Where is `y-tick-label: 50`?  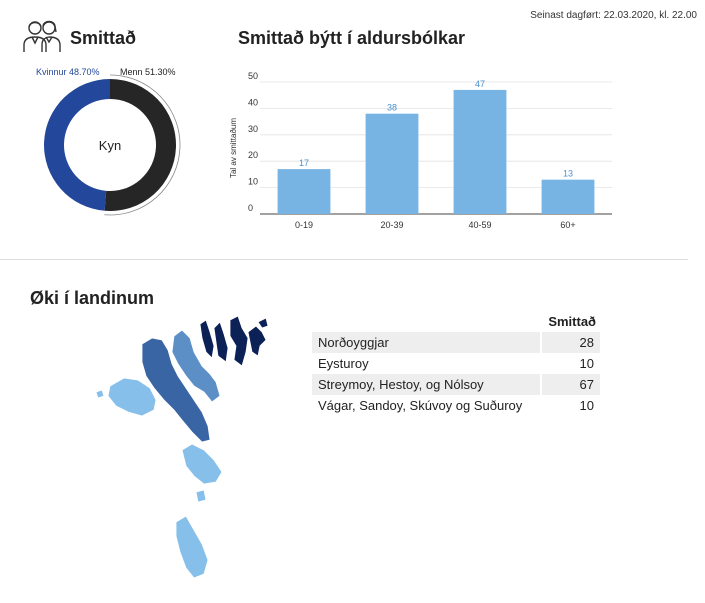
y-tick-label: 50 is located at coordinates (253, 76).